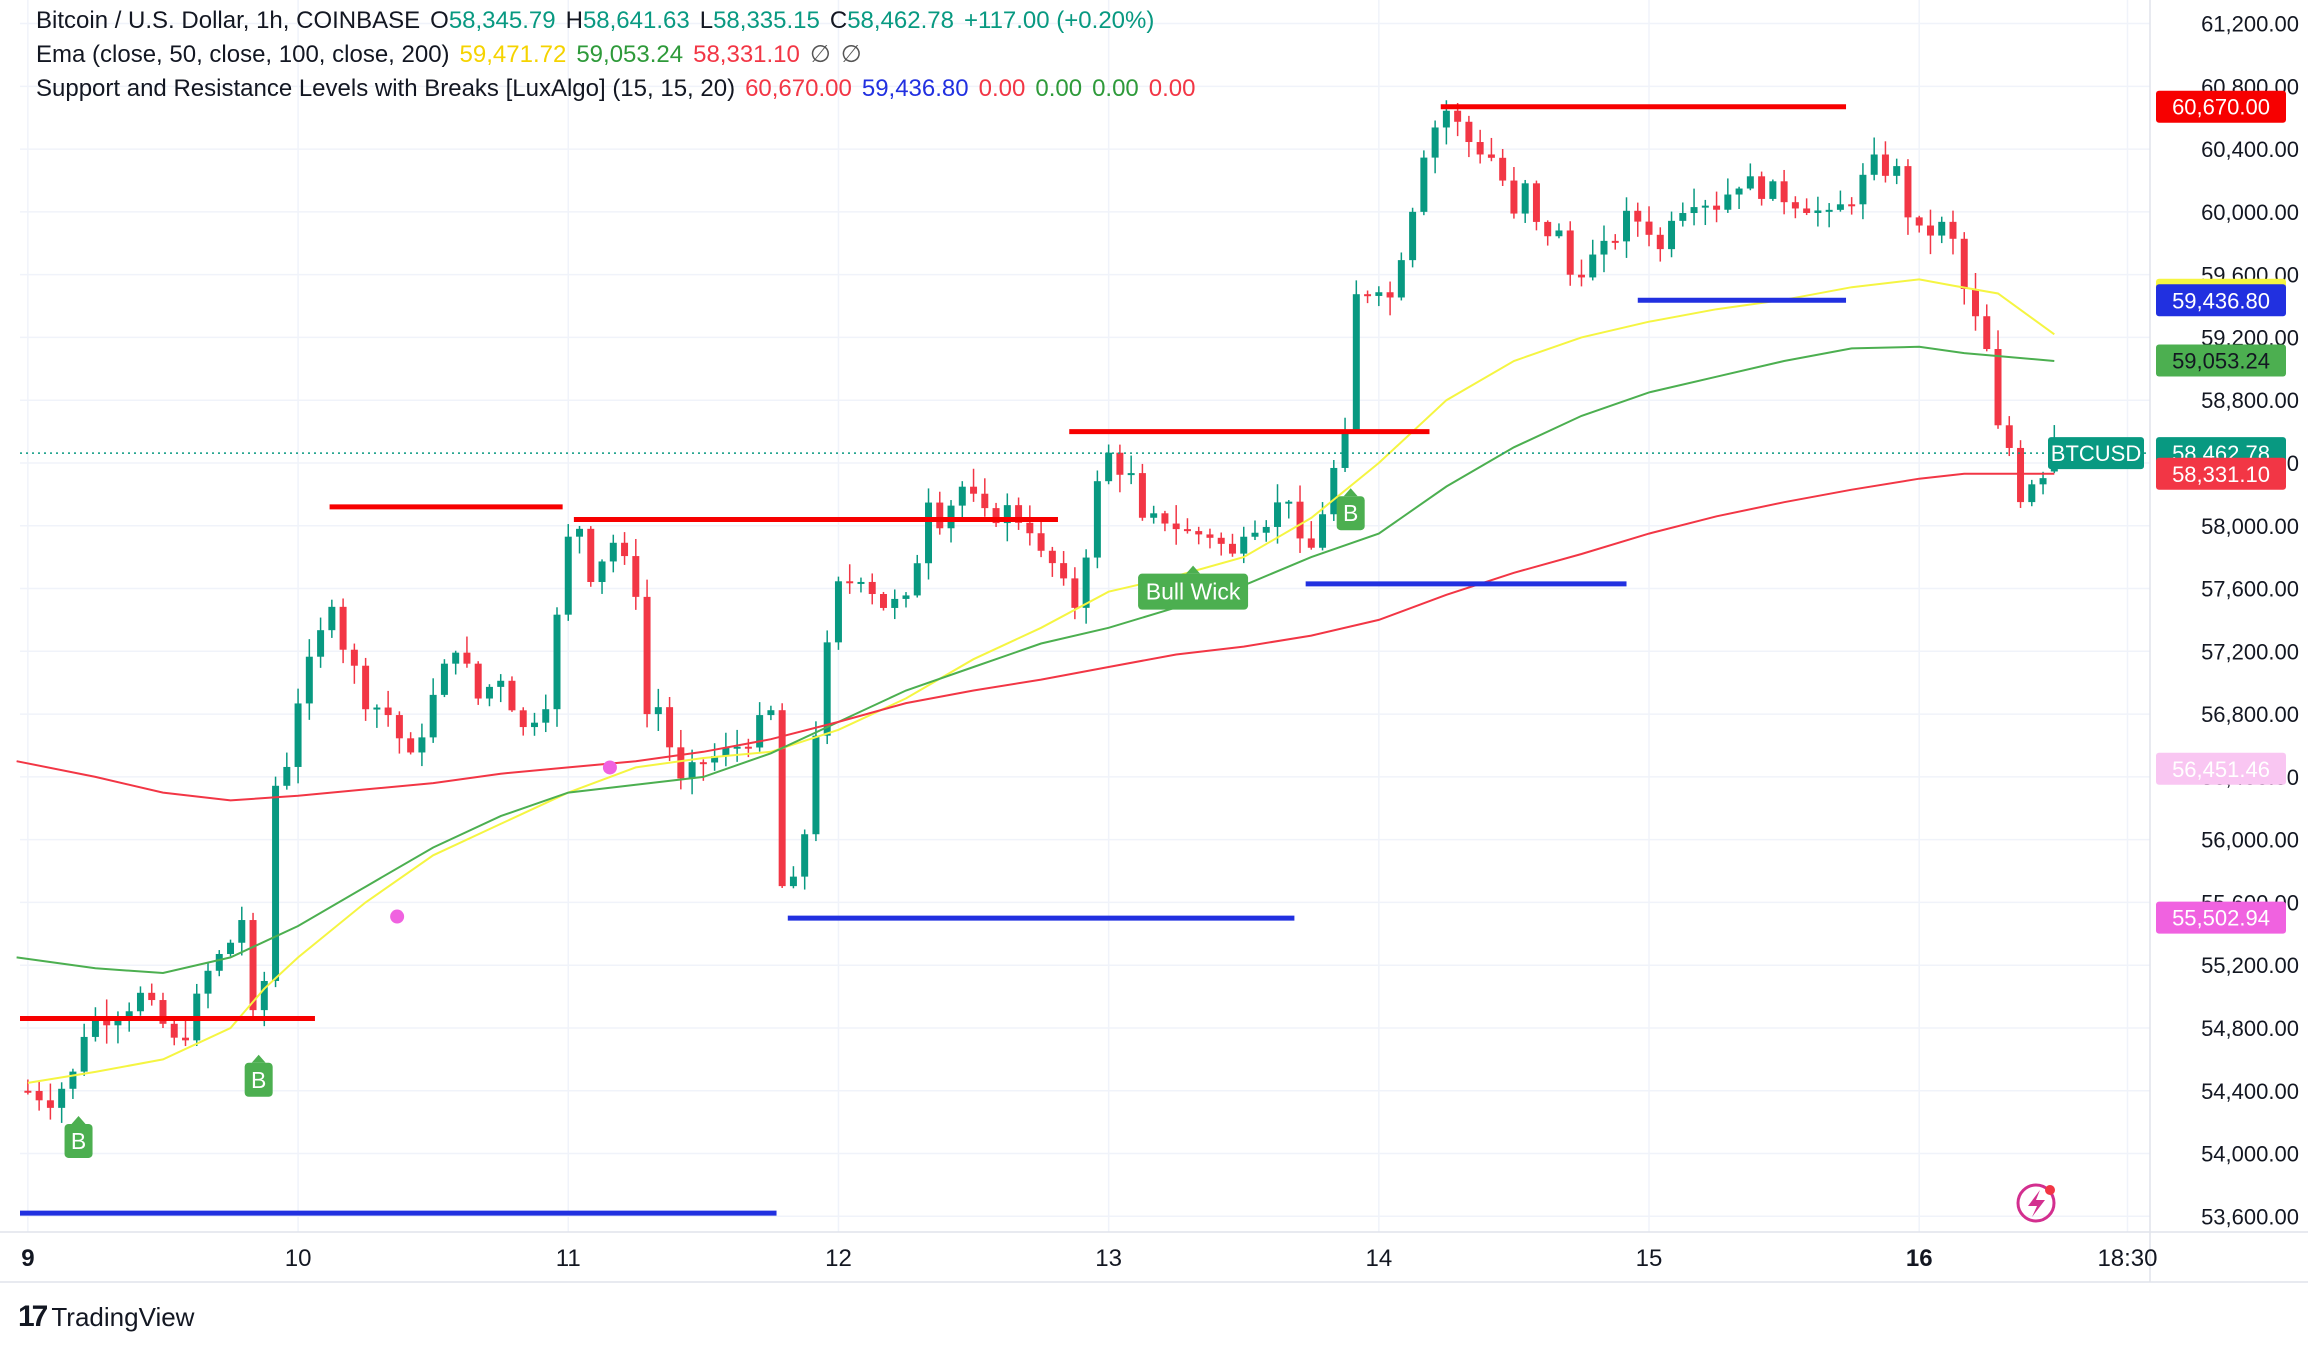 This screenshot has width=2308, height=1351. I want to click on x-axis-tick-label: 11, so click(568, 1258).